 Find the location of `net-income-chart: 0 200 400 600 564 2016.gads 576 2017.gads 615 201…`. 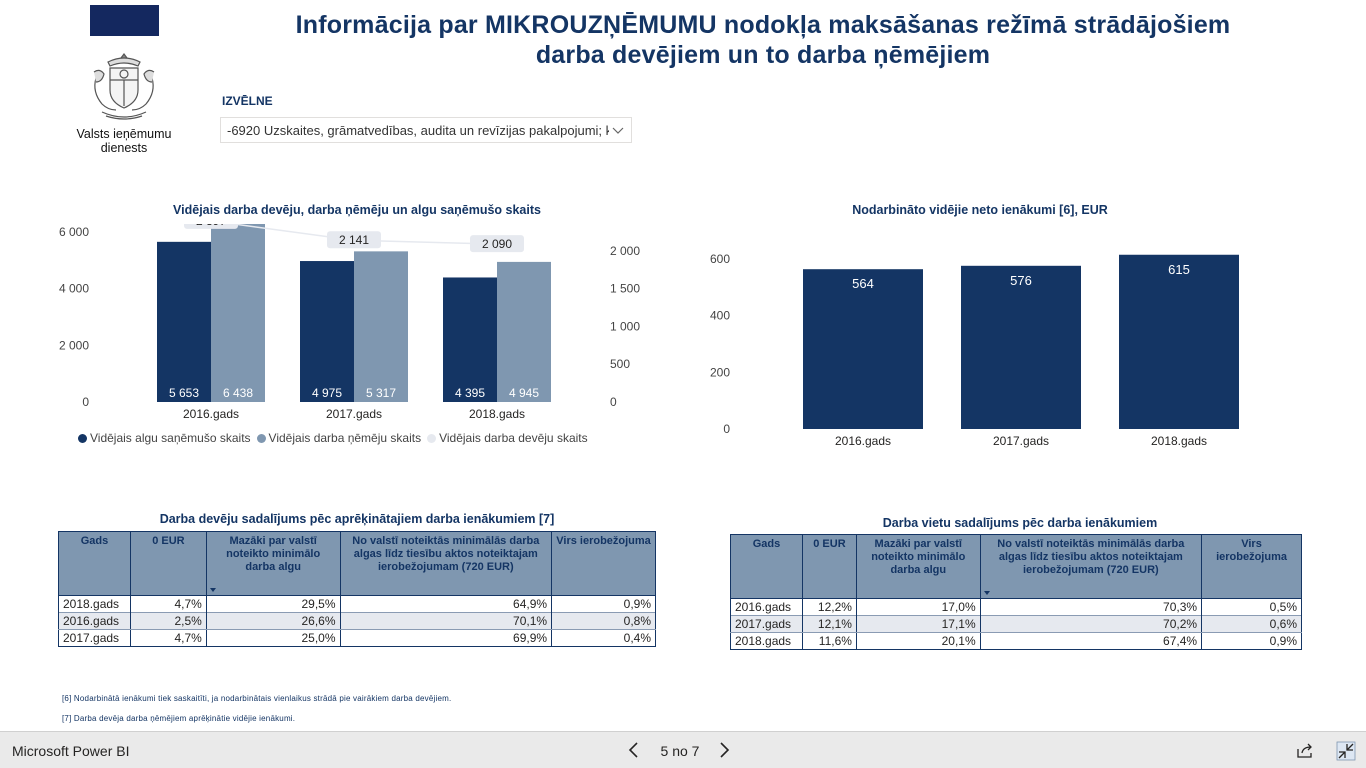

net-income-chart: 0 200 400 600 564 2016.gads 576 2017.gads 615 201… is located at coordinates (970, 350).